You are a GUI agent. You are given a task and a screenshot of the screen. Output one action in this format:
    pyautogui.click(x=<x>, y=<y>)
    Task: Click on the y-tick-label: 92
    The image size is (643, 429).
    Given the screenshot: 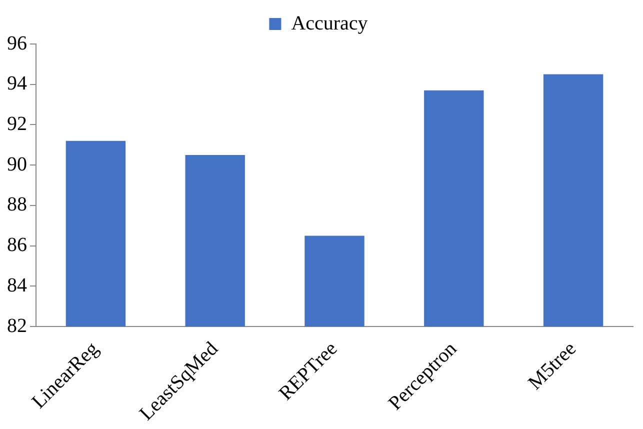 What is the action you would take?
    pyautogui.click(x=17, y=123)
    